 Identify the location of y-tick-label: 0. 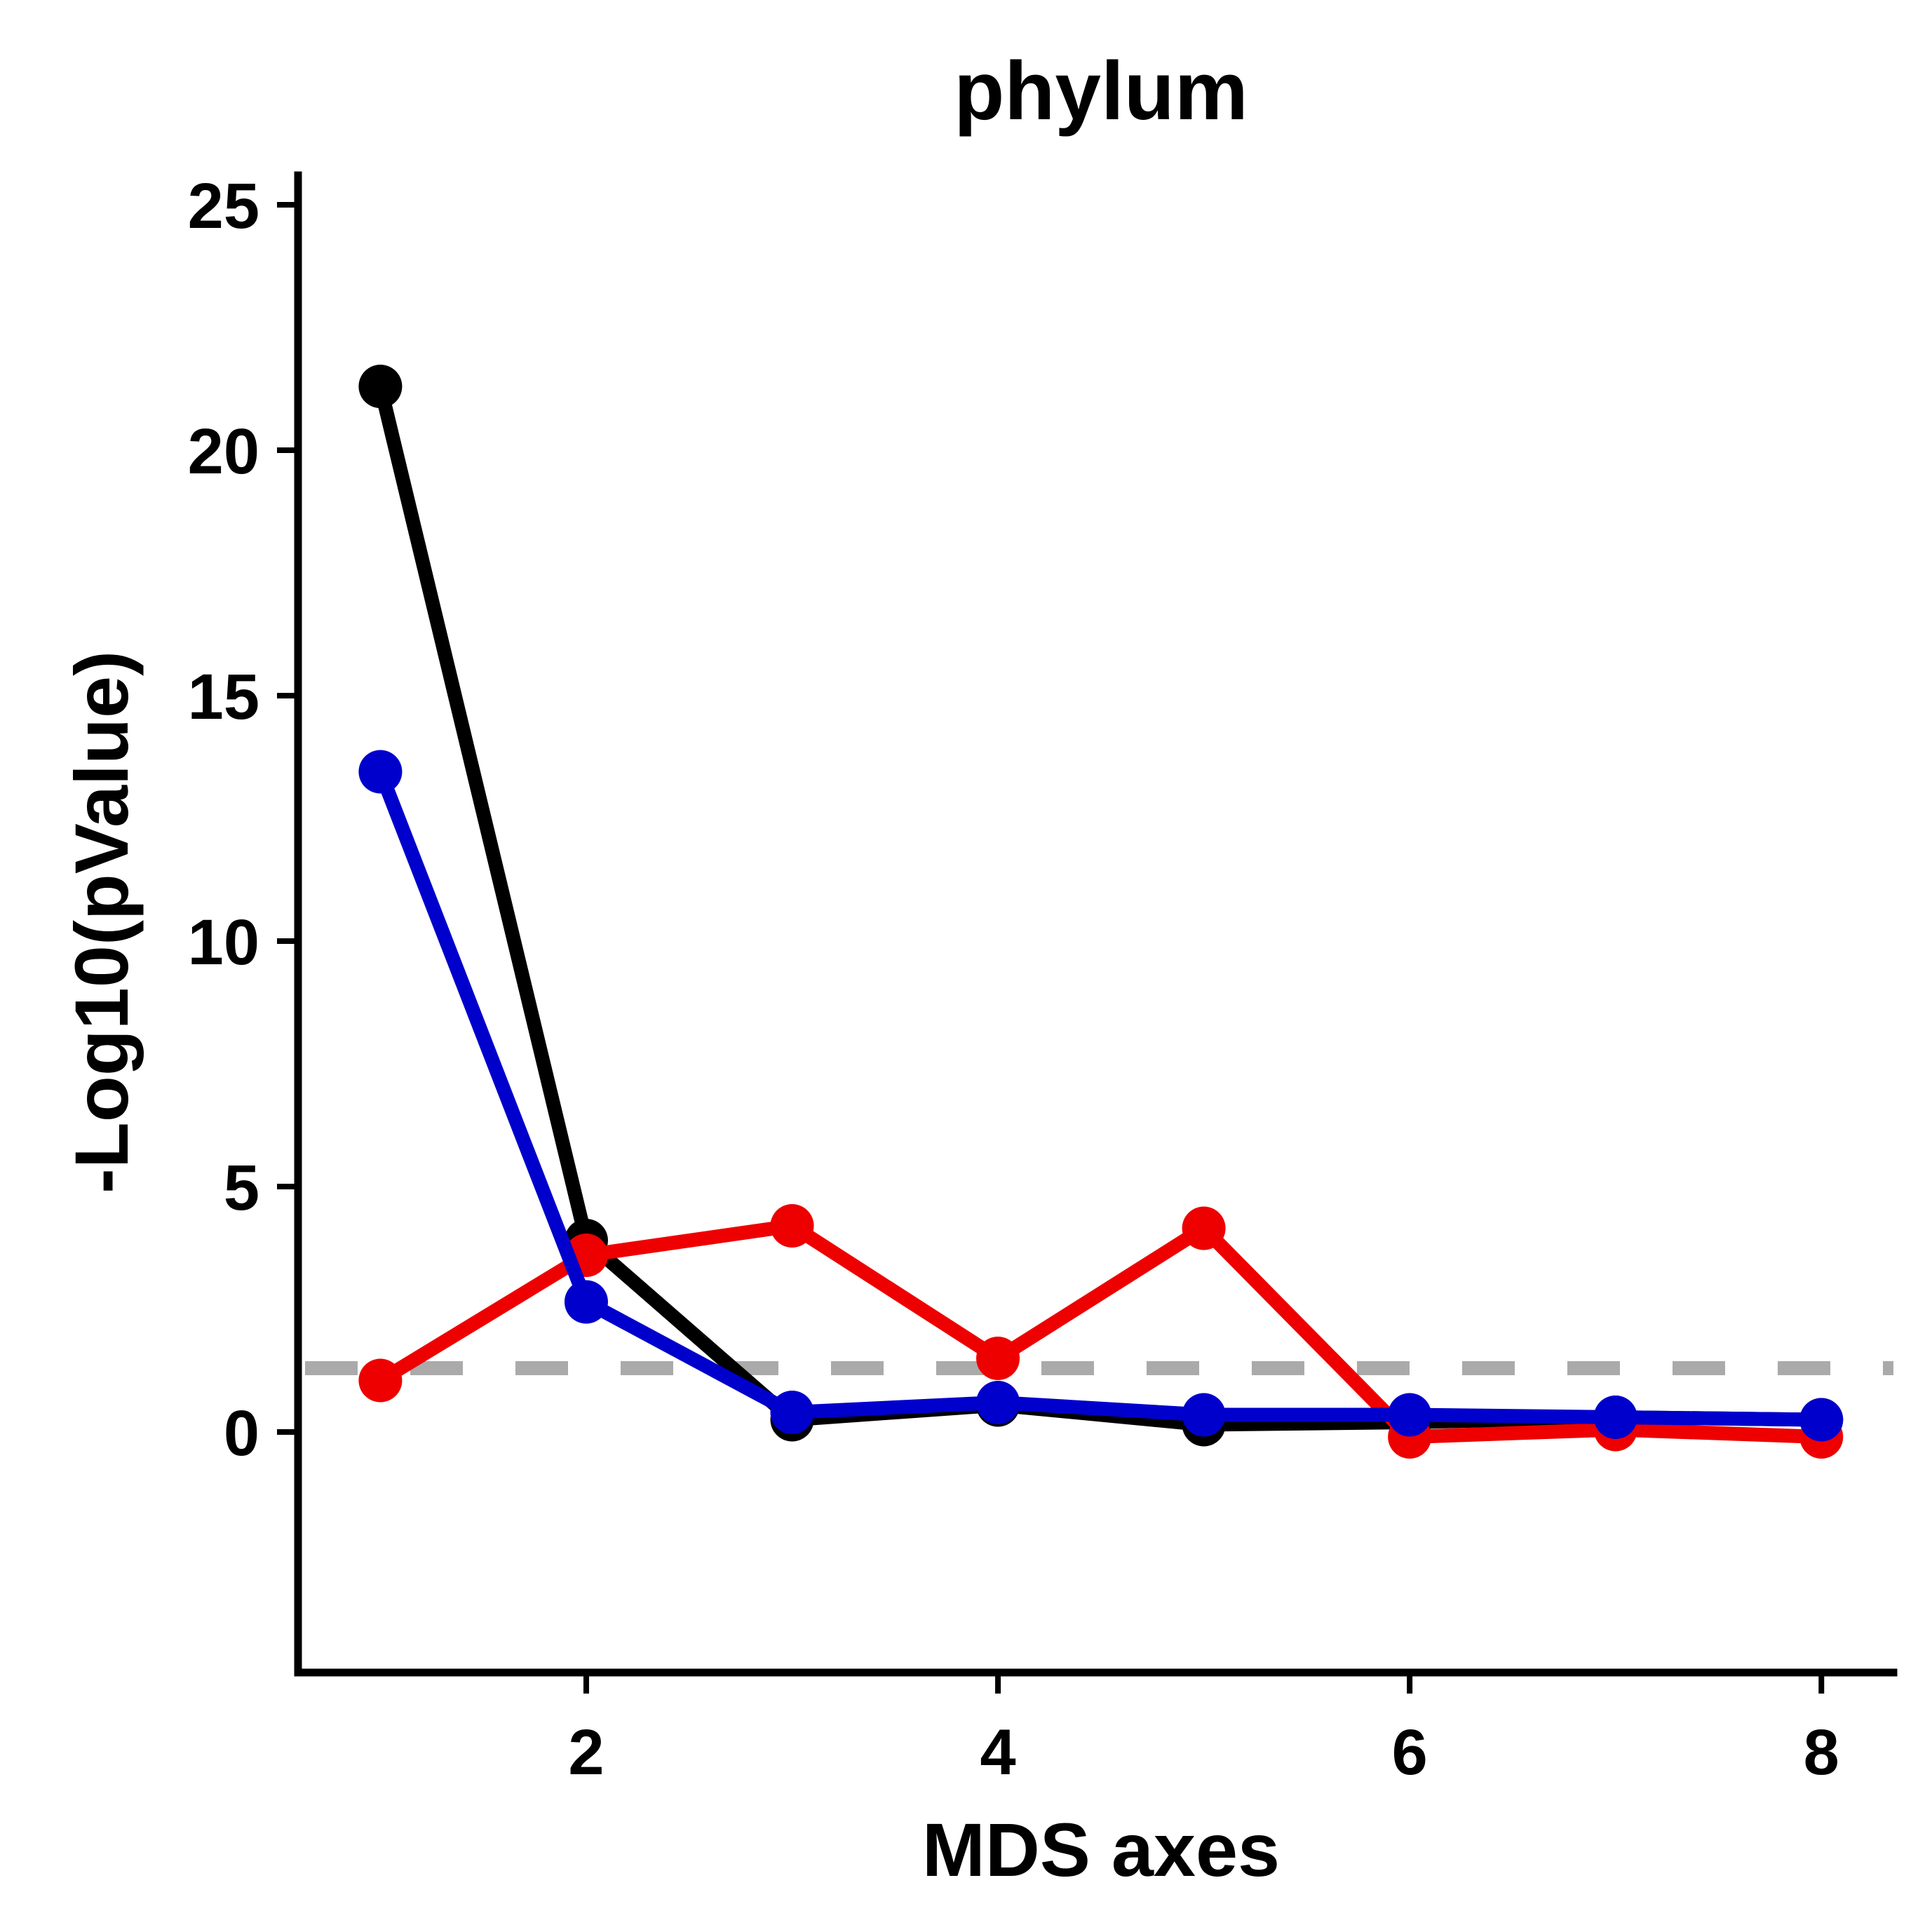
(241, 1433).